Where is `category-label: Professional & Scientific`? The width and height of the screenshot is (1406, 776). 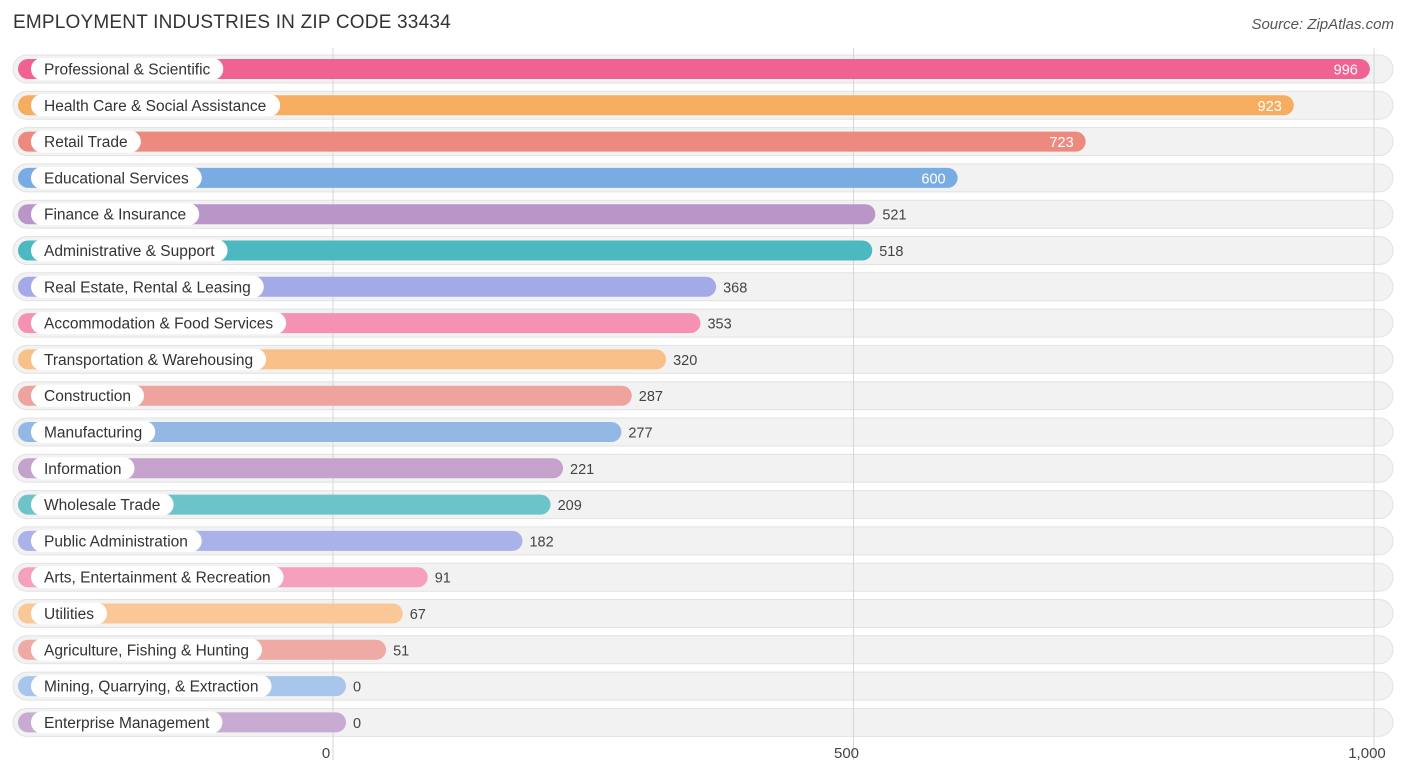
category-label: Professional & Scientific is located at coordinates (127, 70).